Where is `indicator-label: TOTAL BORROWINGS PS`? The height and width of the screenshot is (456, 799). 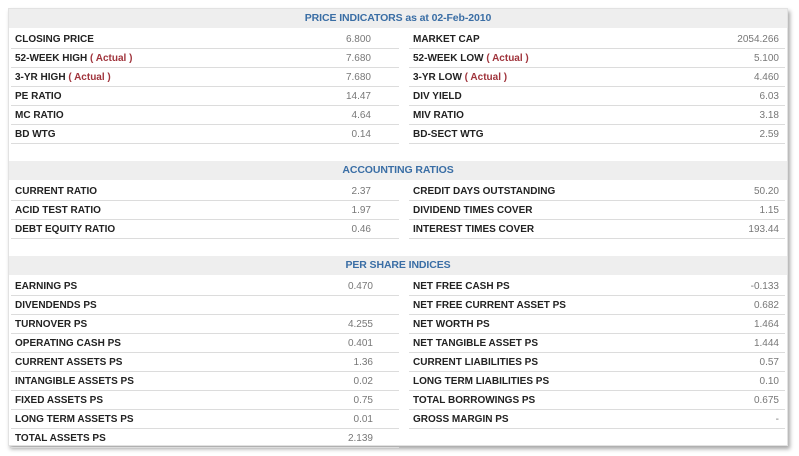
indicator-label: TOTAL BORROWINGS PS is located at coordinates (474, 400).